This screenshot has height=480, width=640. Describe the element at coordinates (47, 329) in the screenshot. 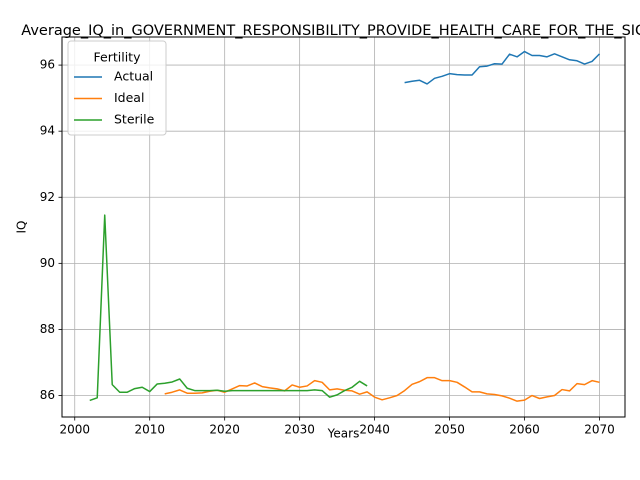

I see `y-tick-label: 88` at that location.